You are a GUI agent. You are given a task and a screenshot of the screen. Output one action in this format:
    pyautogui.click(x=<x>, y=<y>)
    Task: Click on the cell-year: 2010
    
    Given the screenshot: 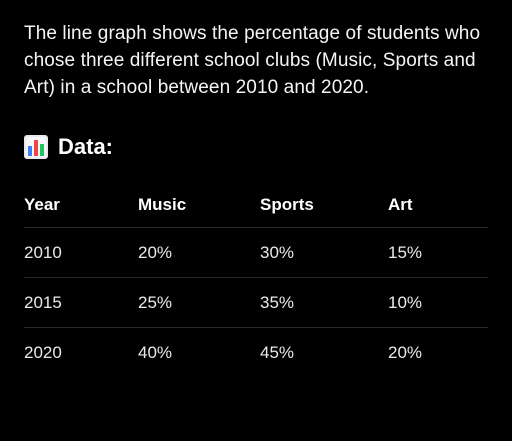 What is the action you would take?
    pyautogui.click(x=81, y=252)
    